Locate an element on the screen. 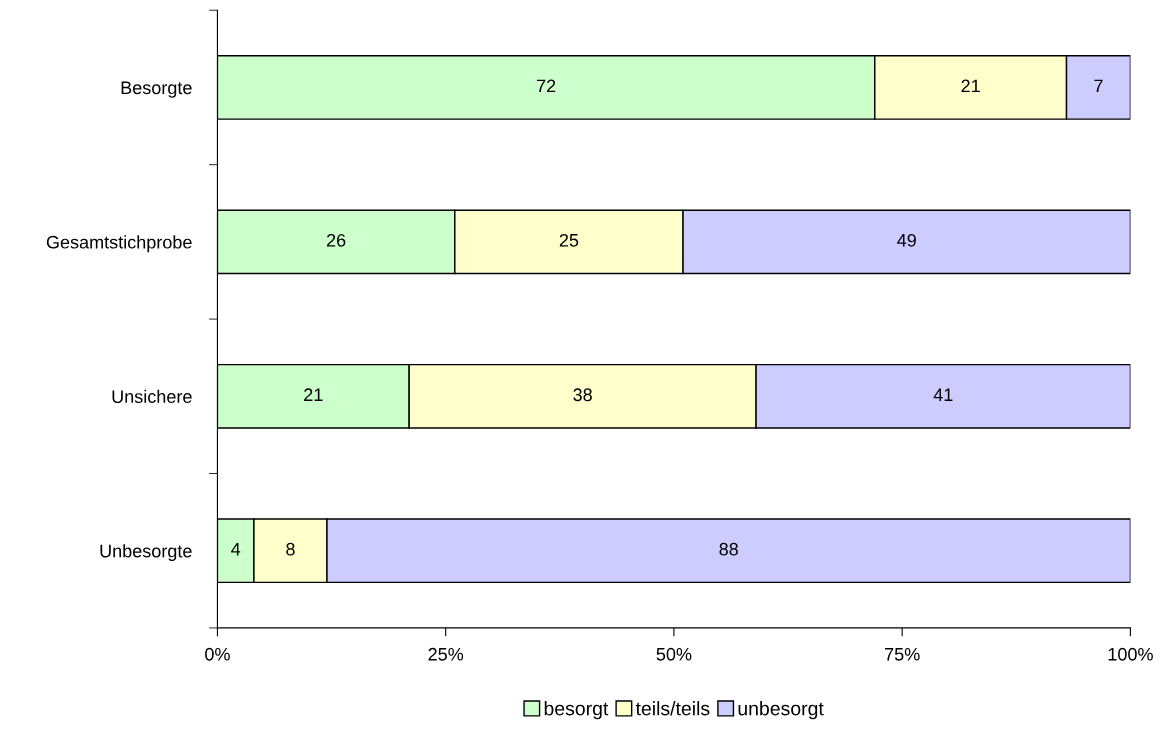  data-label: 25 is located at coordinates (569, 240).